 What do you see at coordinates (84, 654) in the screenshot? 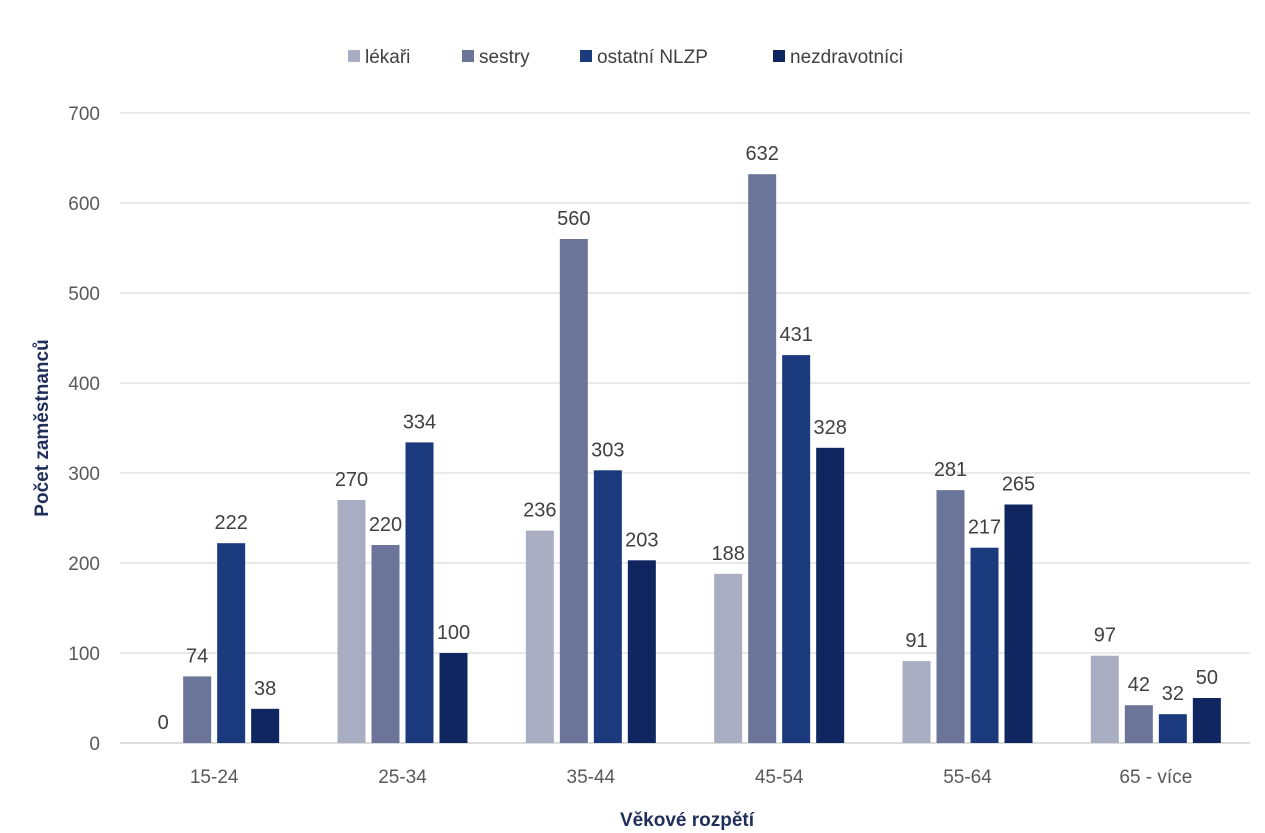
I see `y-tick-label: 100` at bounding box center [84, 654].